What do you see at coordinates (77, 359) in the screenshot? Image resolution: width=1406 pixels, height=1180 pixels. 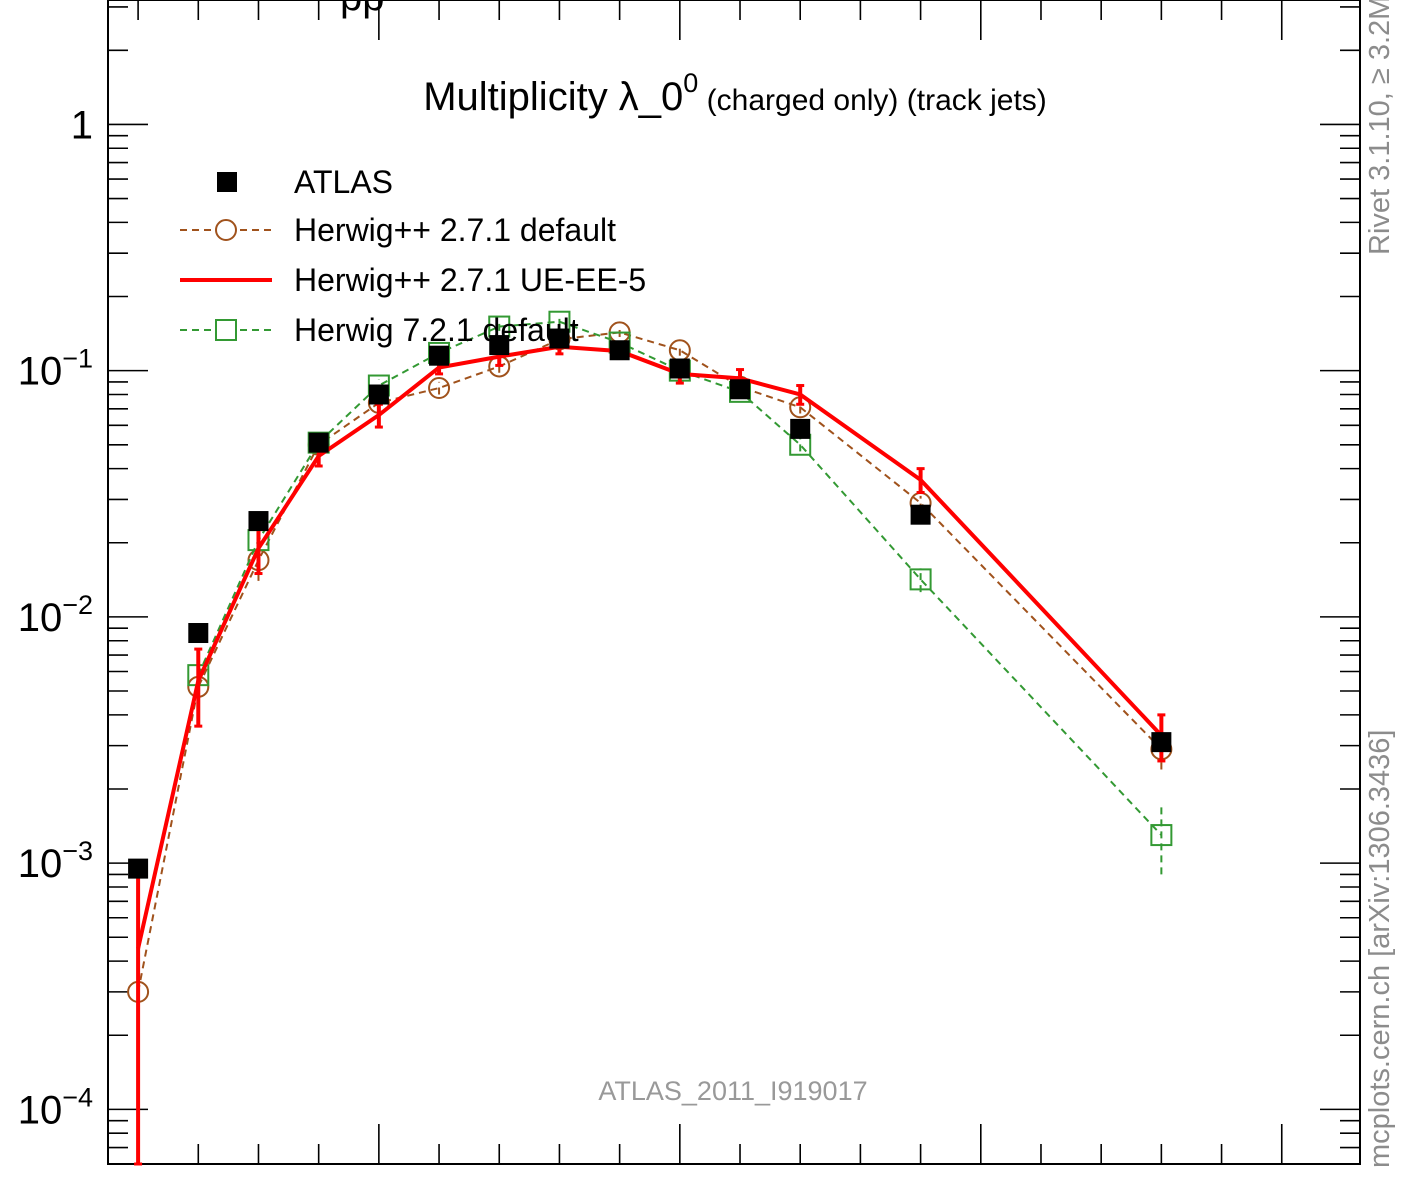 I see `y-tick-exponent: −1` at bounding box center [77, 359].